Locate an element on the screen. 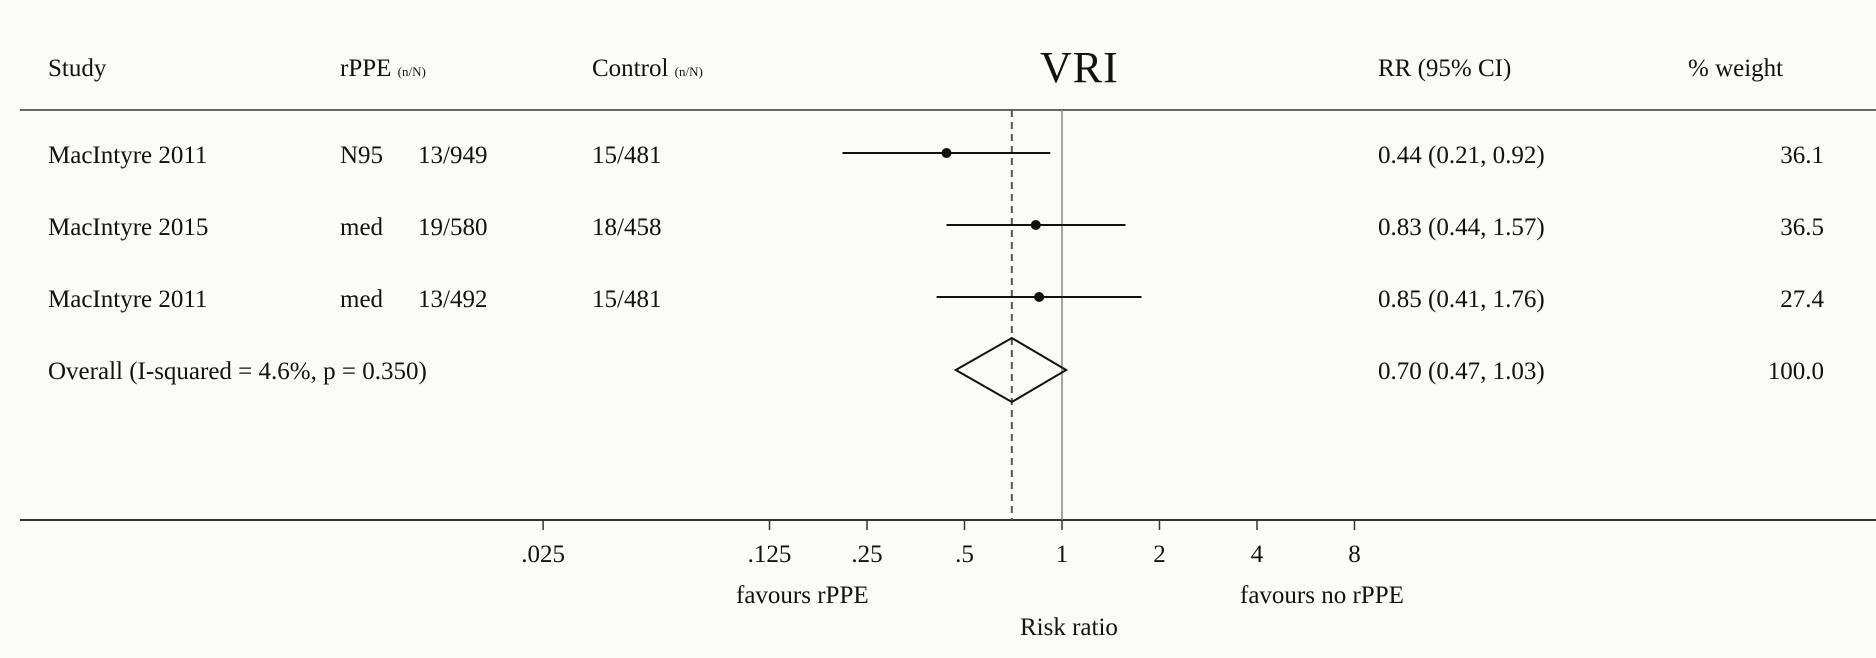  study-weight: 36.5 is located at coordinates (1802, 227).